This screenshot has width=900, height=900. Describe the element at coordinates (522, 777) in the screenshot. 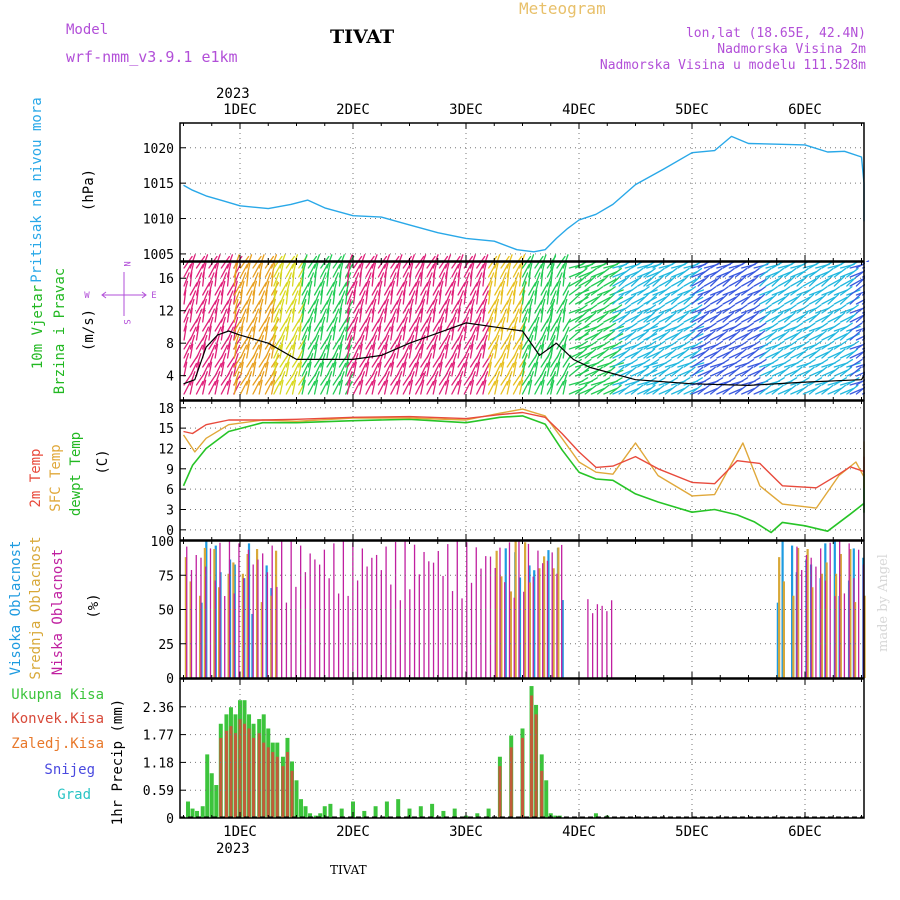

I see `convective-rain-bar` at that location.